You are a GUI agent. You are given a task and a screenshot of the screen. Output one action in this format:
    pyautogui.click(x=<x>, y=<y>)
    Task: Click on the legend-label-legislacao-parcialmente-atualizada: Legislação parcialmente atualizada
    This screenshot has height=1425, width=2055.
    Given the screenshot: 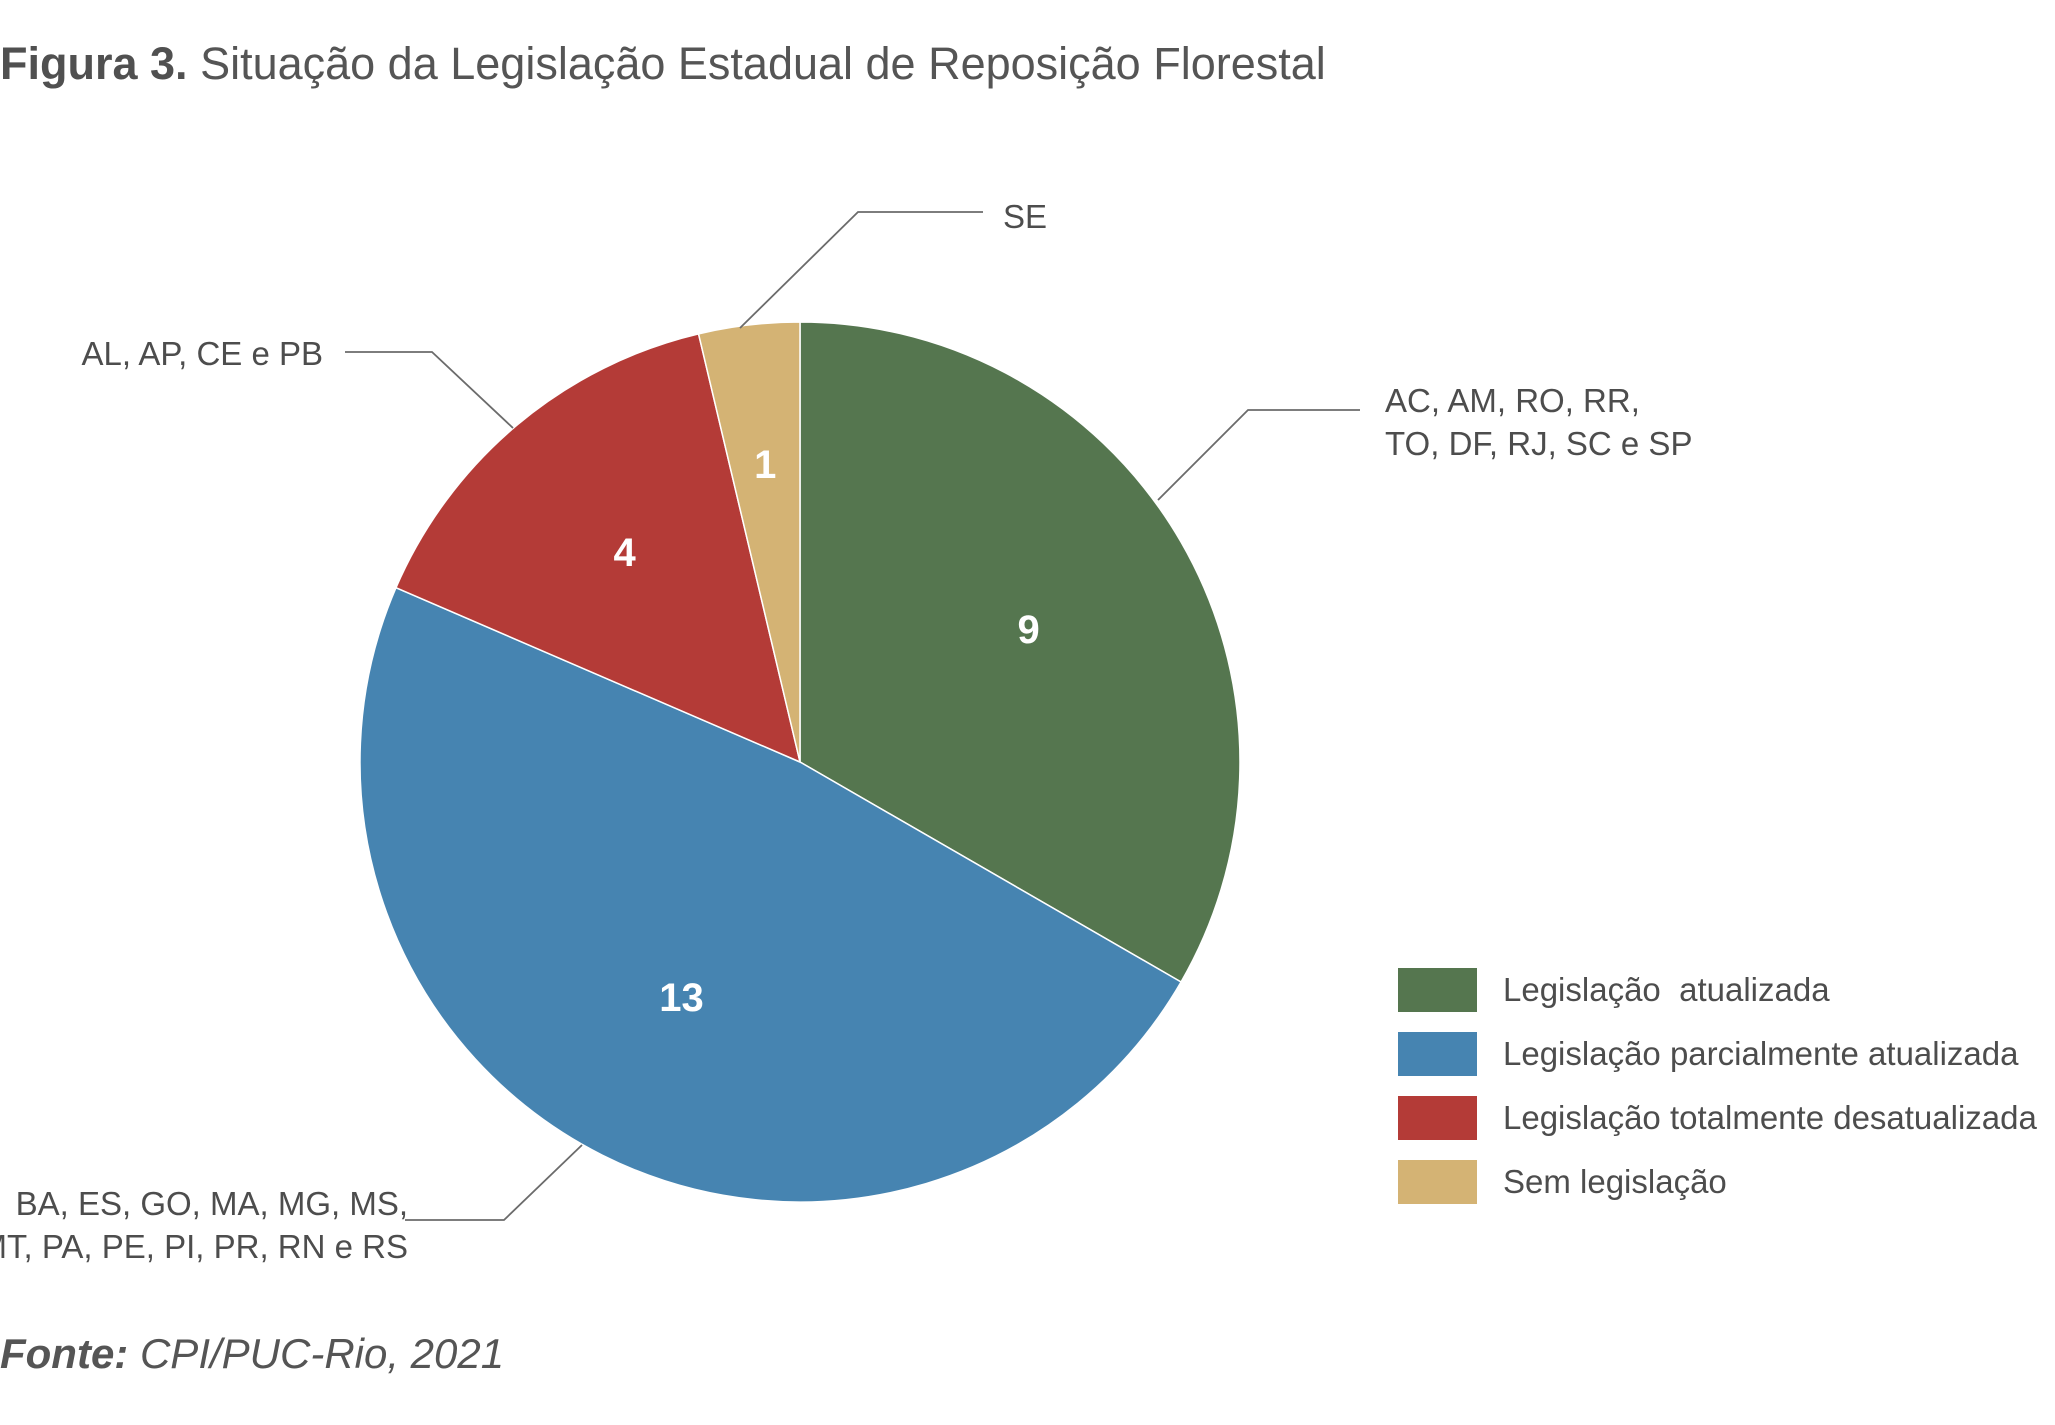 What is the action you would take?
    pyautogui.click(x=1761, y=1053)
    